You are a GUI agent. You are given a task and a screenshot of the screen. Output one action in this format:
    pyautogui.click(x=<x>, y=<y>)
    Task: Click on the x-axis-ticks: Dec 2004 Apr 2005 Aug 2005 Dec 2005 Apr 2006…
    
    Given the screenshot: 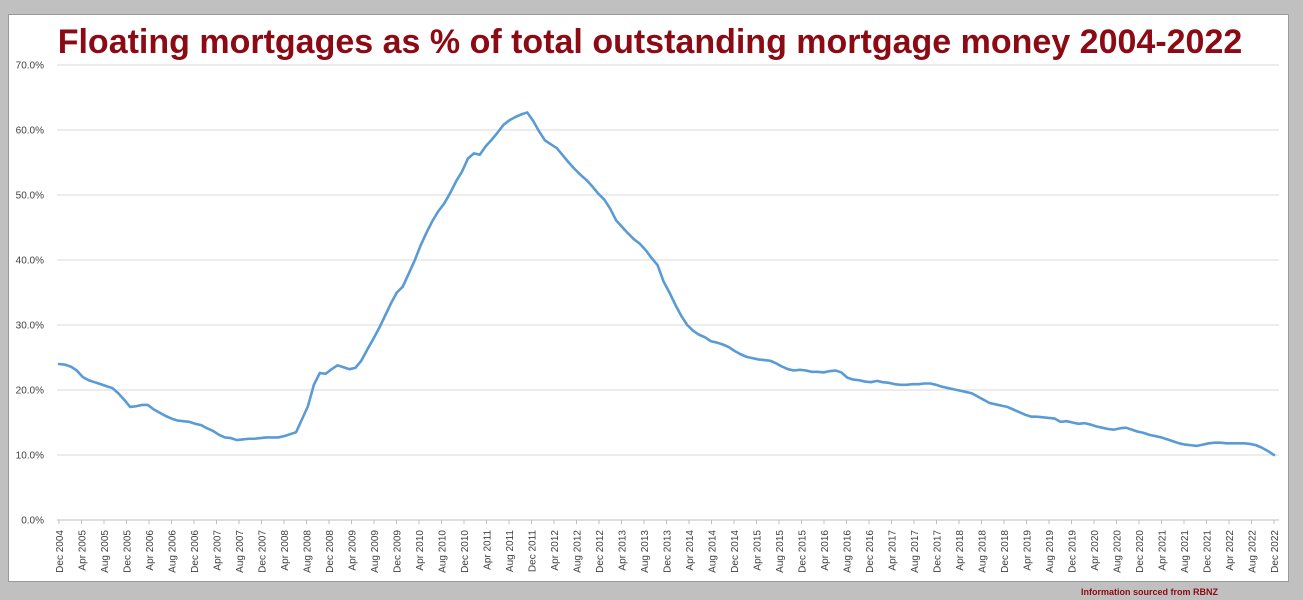 What is the action you would take?
    pyautogui.click(x=668, y=546)
    